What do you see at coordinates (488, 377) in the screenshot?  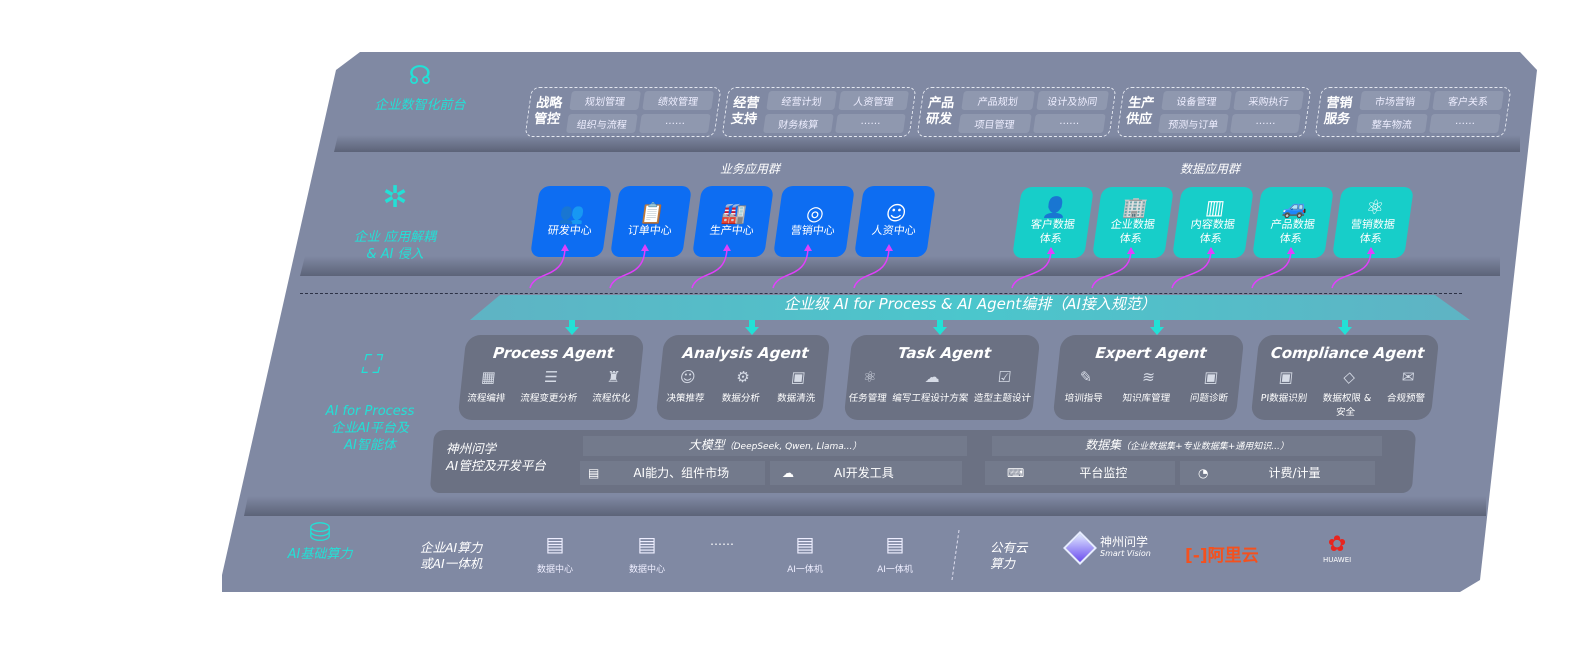 I see `capability-icon: ▦` at bounding box center [488, 377].